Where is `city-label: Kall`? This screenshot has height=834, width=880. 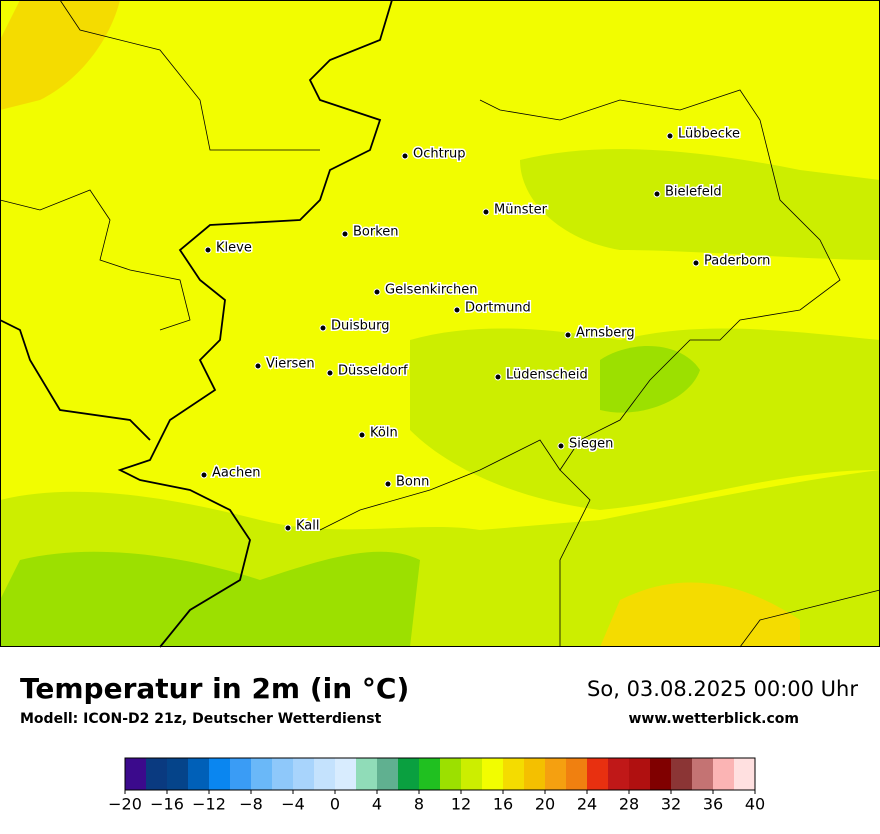
city-label: Kall is located at coordinates (308, 526).